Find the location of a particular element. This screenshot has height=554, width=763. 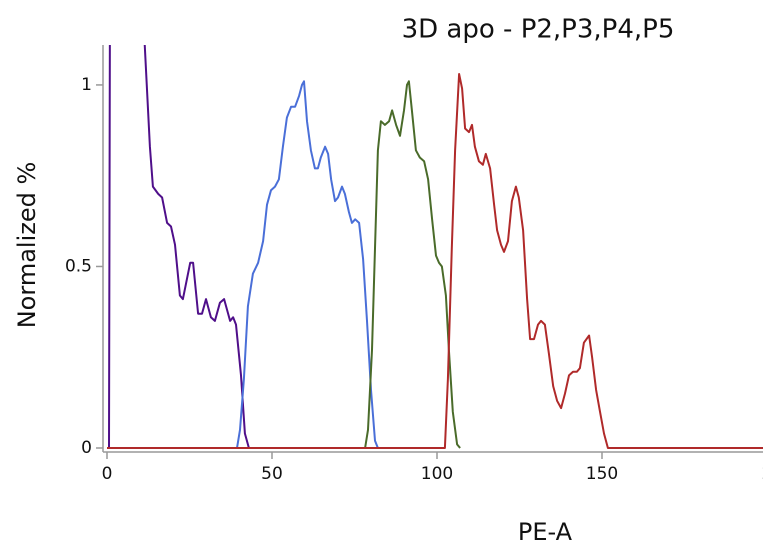

x-tick-label: 150 is located at coordinates (602, 474).